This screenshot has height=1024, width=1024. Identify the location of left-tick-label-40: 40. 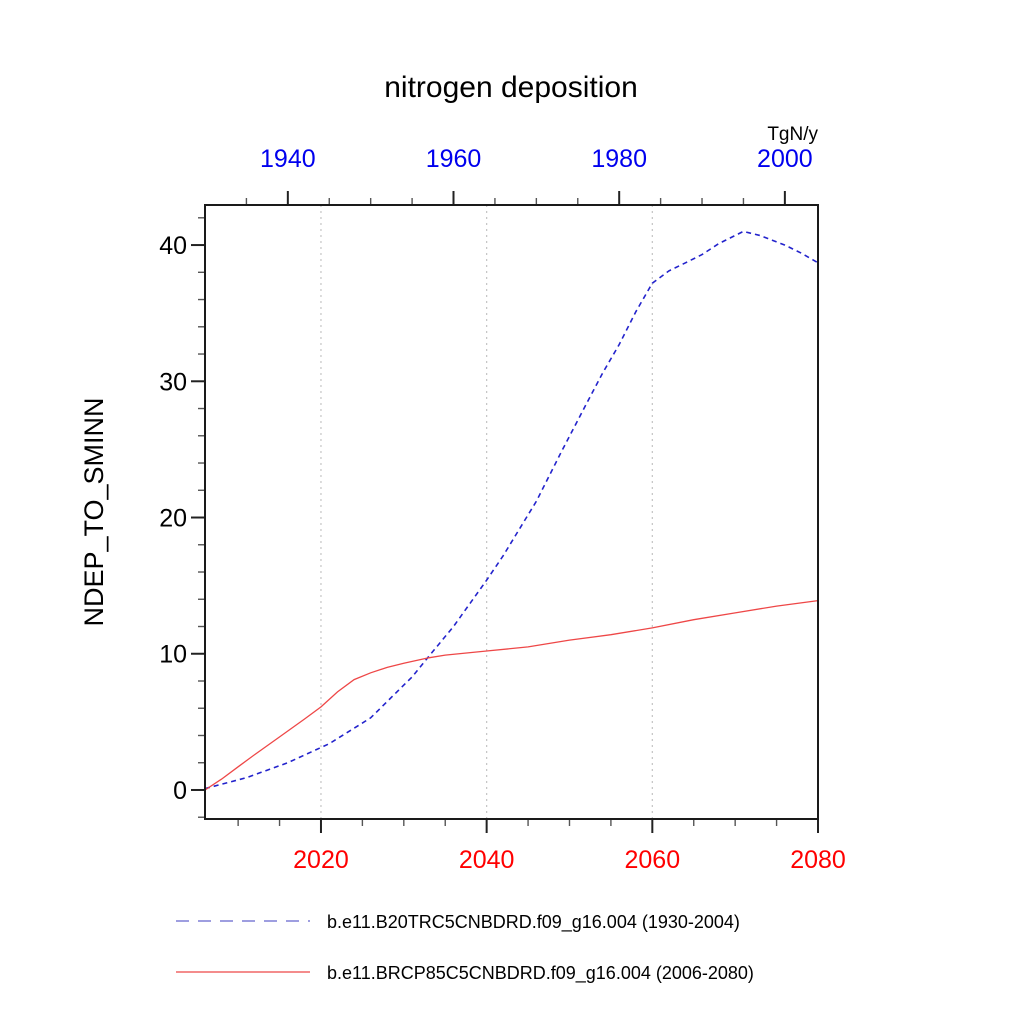
(173, 246).